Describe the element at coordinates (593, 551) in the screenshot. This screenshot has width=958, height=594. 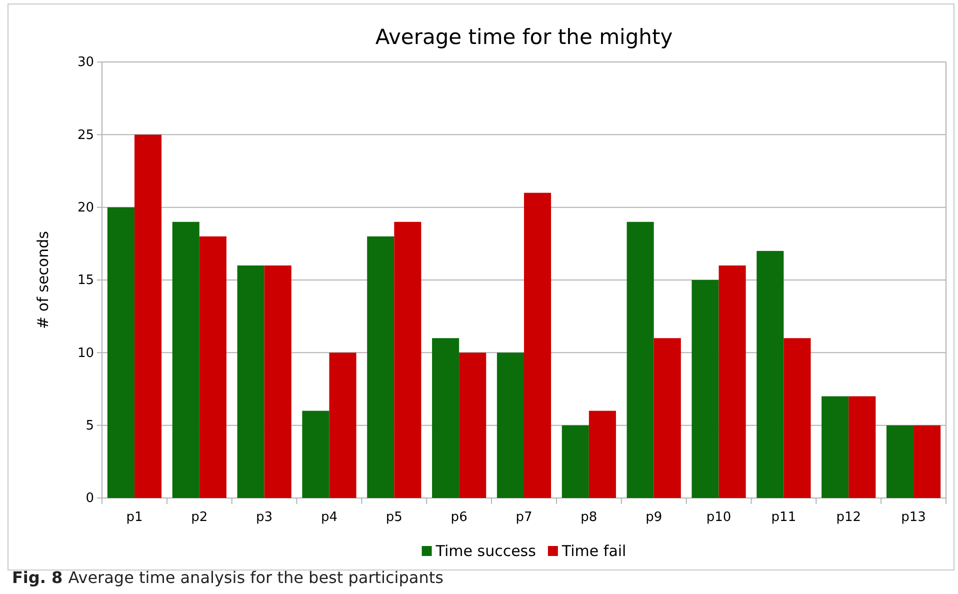
I see `legend-label: Time fail` at that location.